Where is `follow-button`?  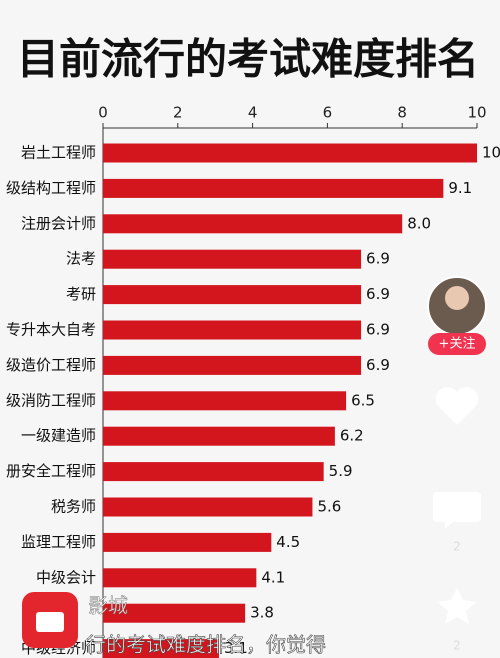
follow-button is located at coordinates (457, 344).